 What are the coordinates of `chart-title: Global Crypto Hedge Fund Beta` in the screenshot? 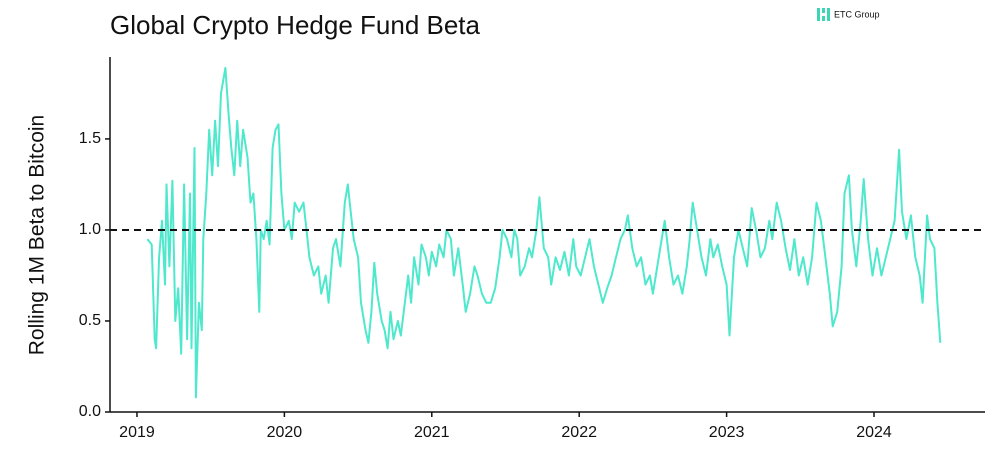 It's located at (295, 25).